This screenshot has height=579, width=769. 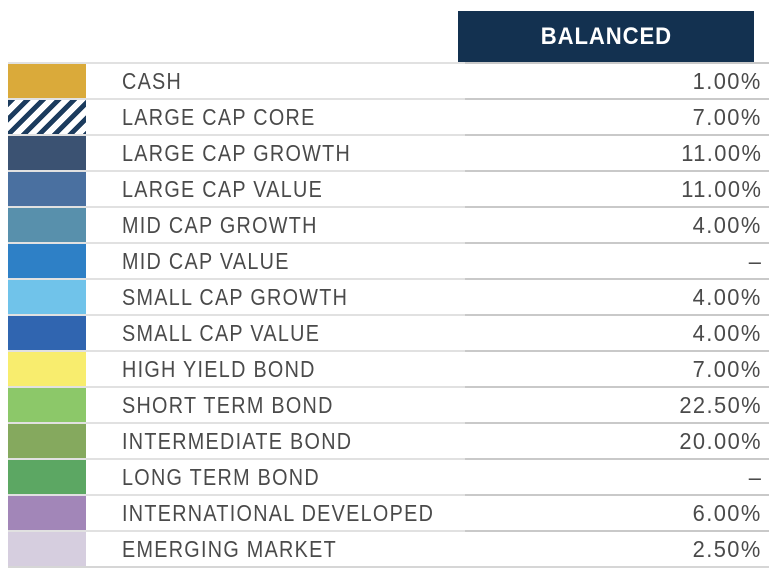 I want to click on swatch-cash, so click(x=47, y=81).